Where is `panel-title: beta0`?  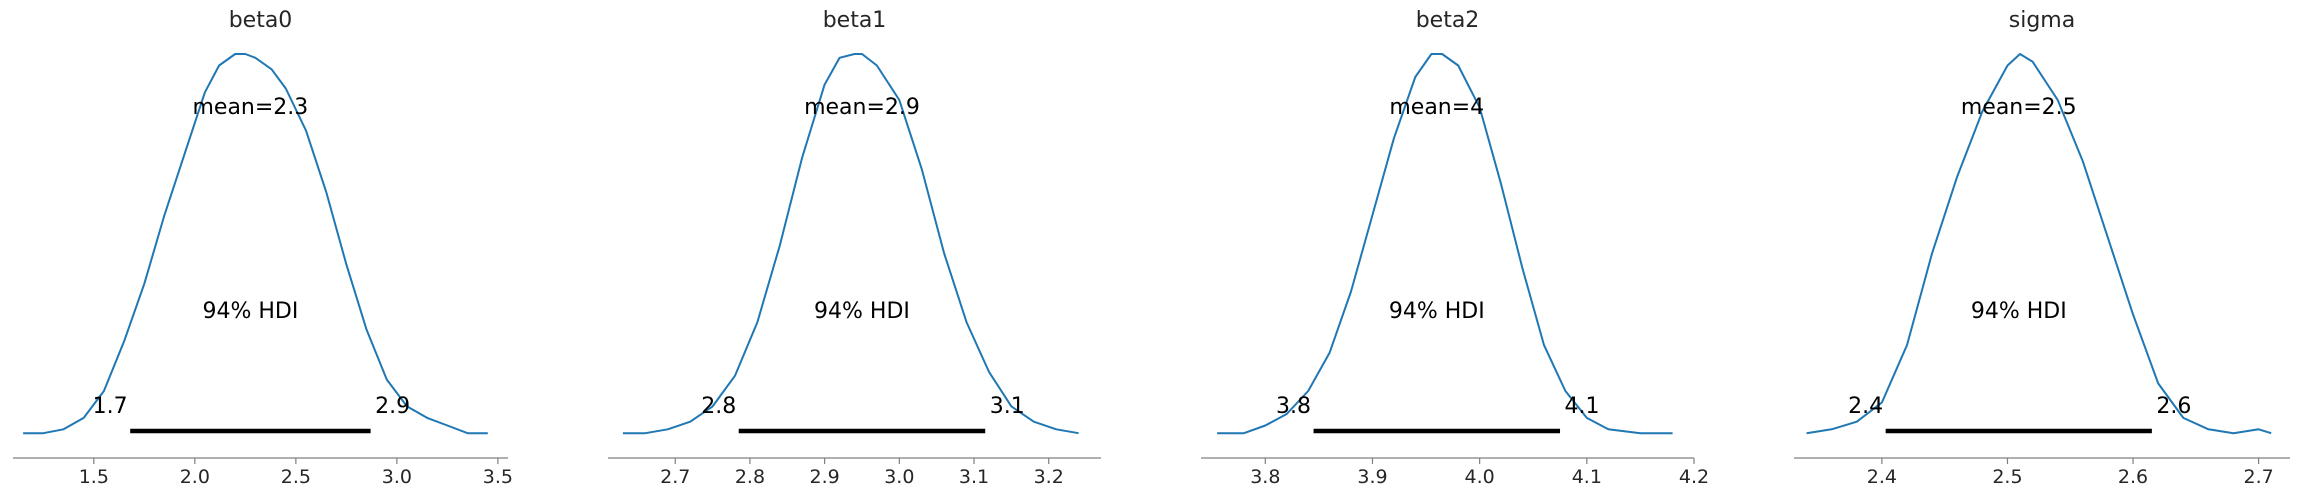 panel-title: beta0 is located at coordinates (261, 20).